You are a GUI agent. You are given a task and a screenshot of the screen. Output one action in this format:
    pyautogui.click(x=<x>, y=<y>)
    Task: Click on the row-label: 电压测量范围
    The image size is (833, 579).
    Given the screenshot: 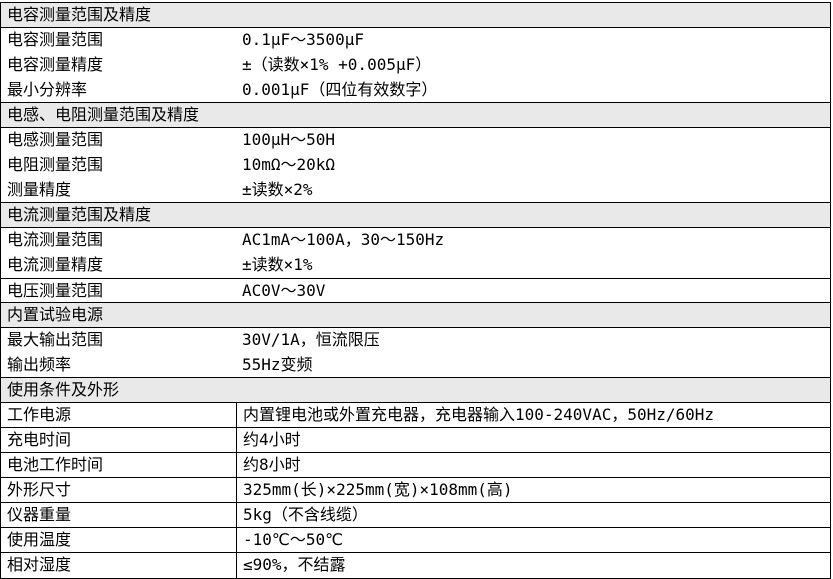 What is the action you would take?
    pyautogui.click(x=55, y=290)
    